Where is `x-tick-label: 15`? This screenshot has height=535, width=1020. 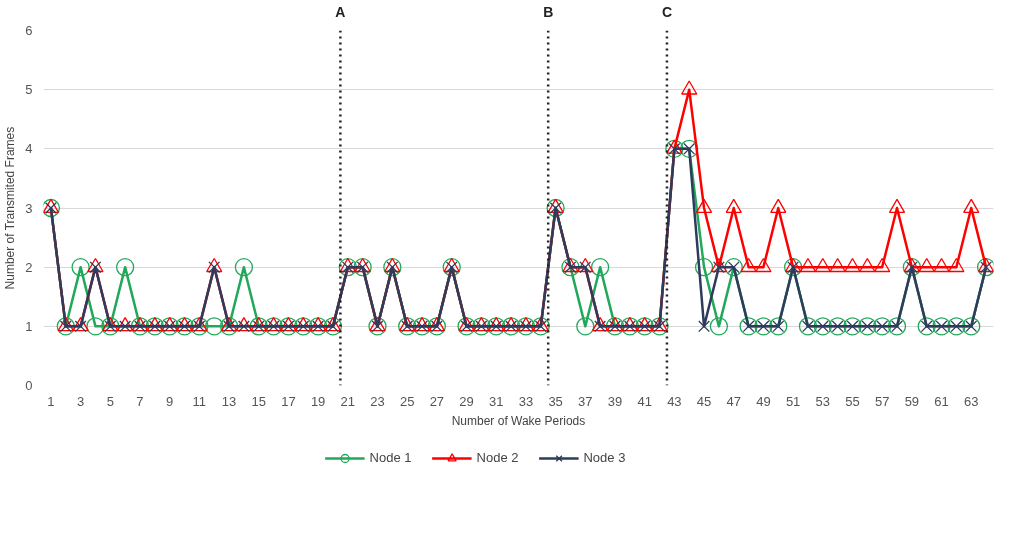
x-tick-label: 15 is located at coordinates (258, 401).